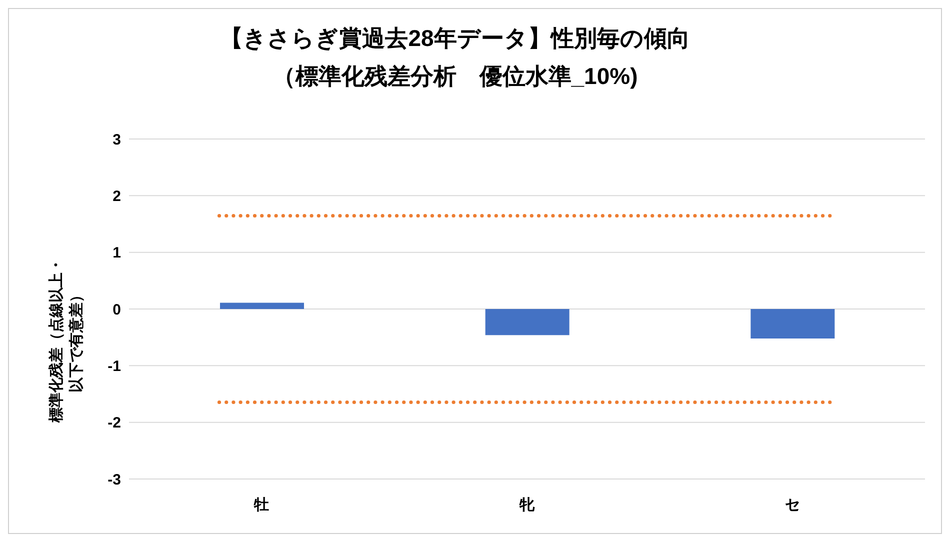  Describe the element at coordinates (792, 505) in the screenshot. I see `x-tick-label: セ` at that location.